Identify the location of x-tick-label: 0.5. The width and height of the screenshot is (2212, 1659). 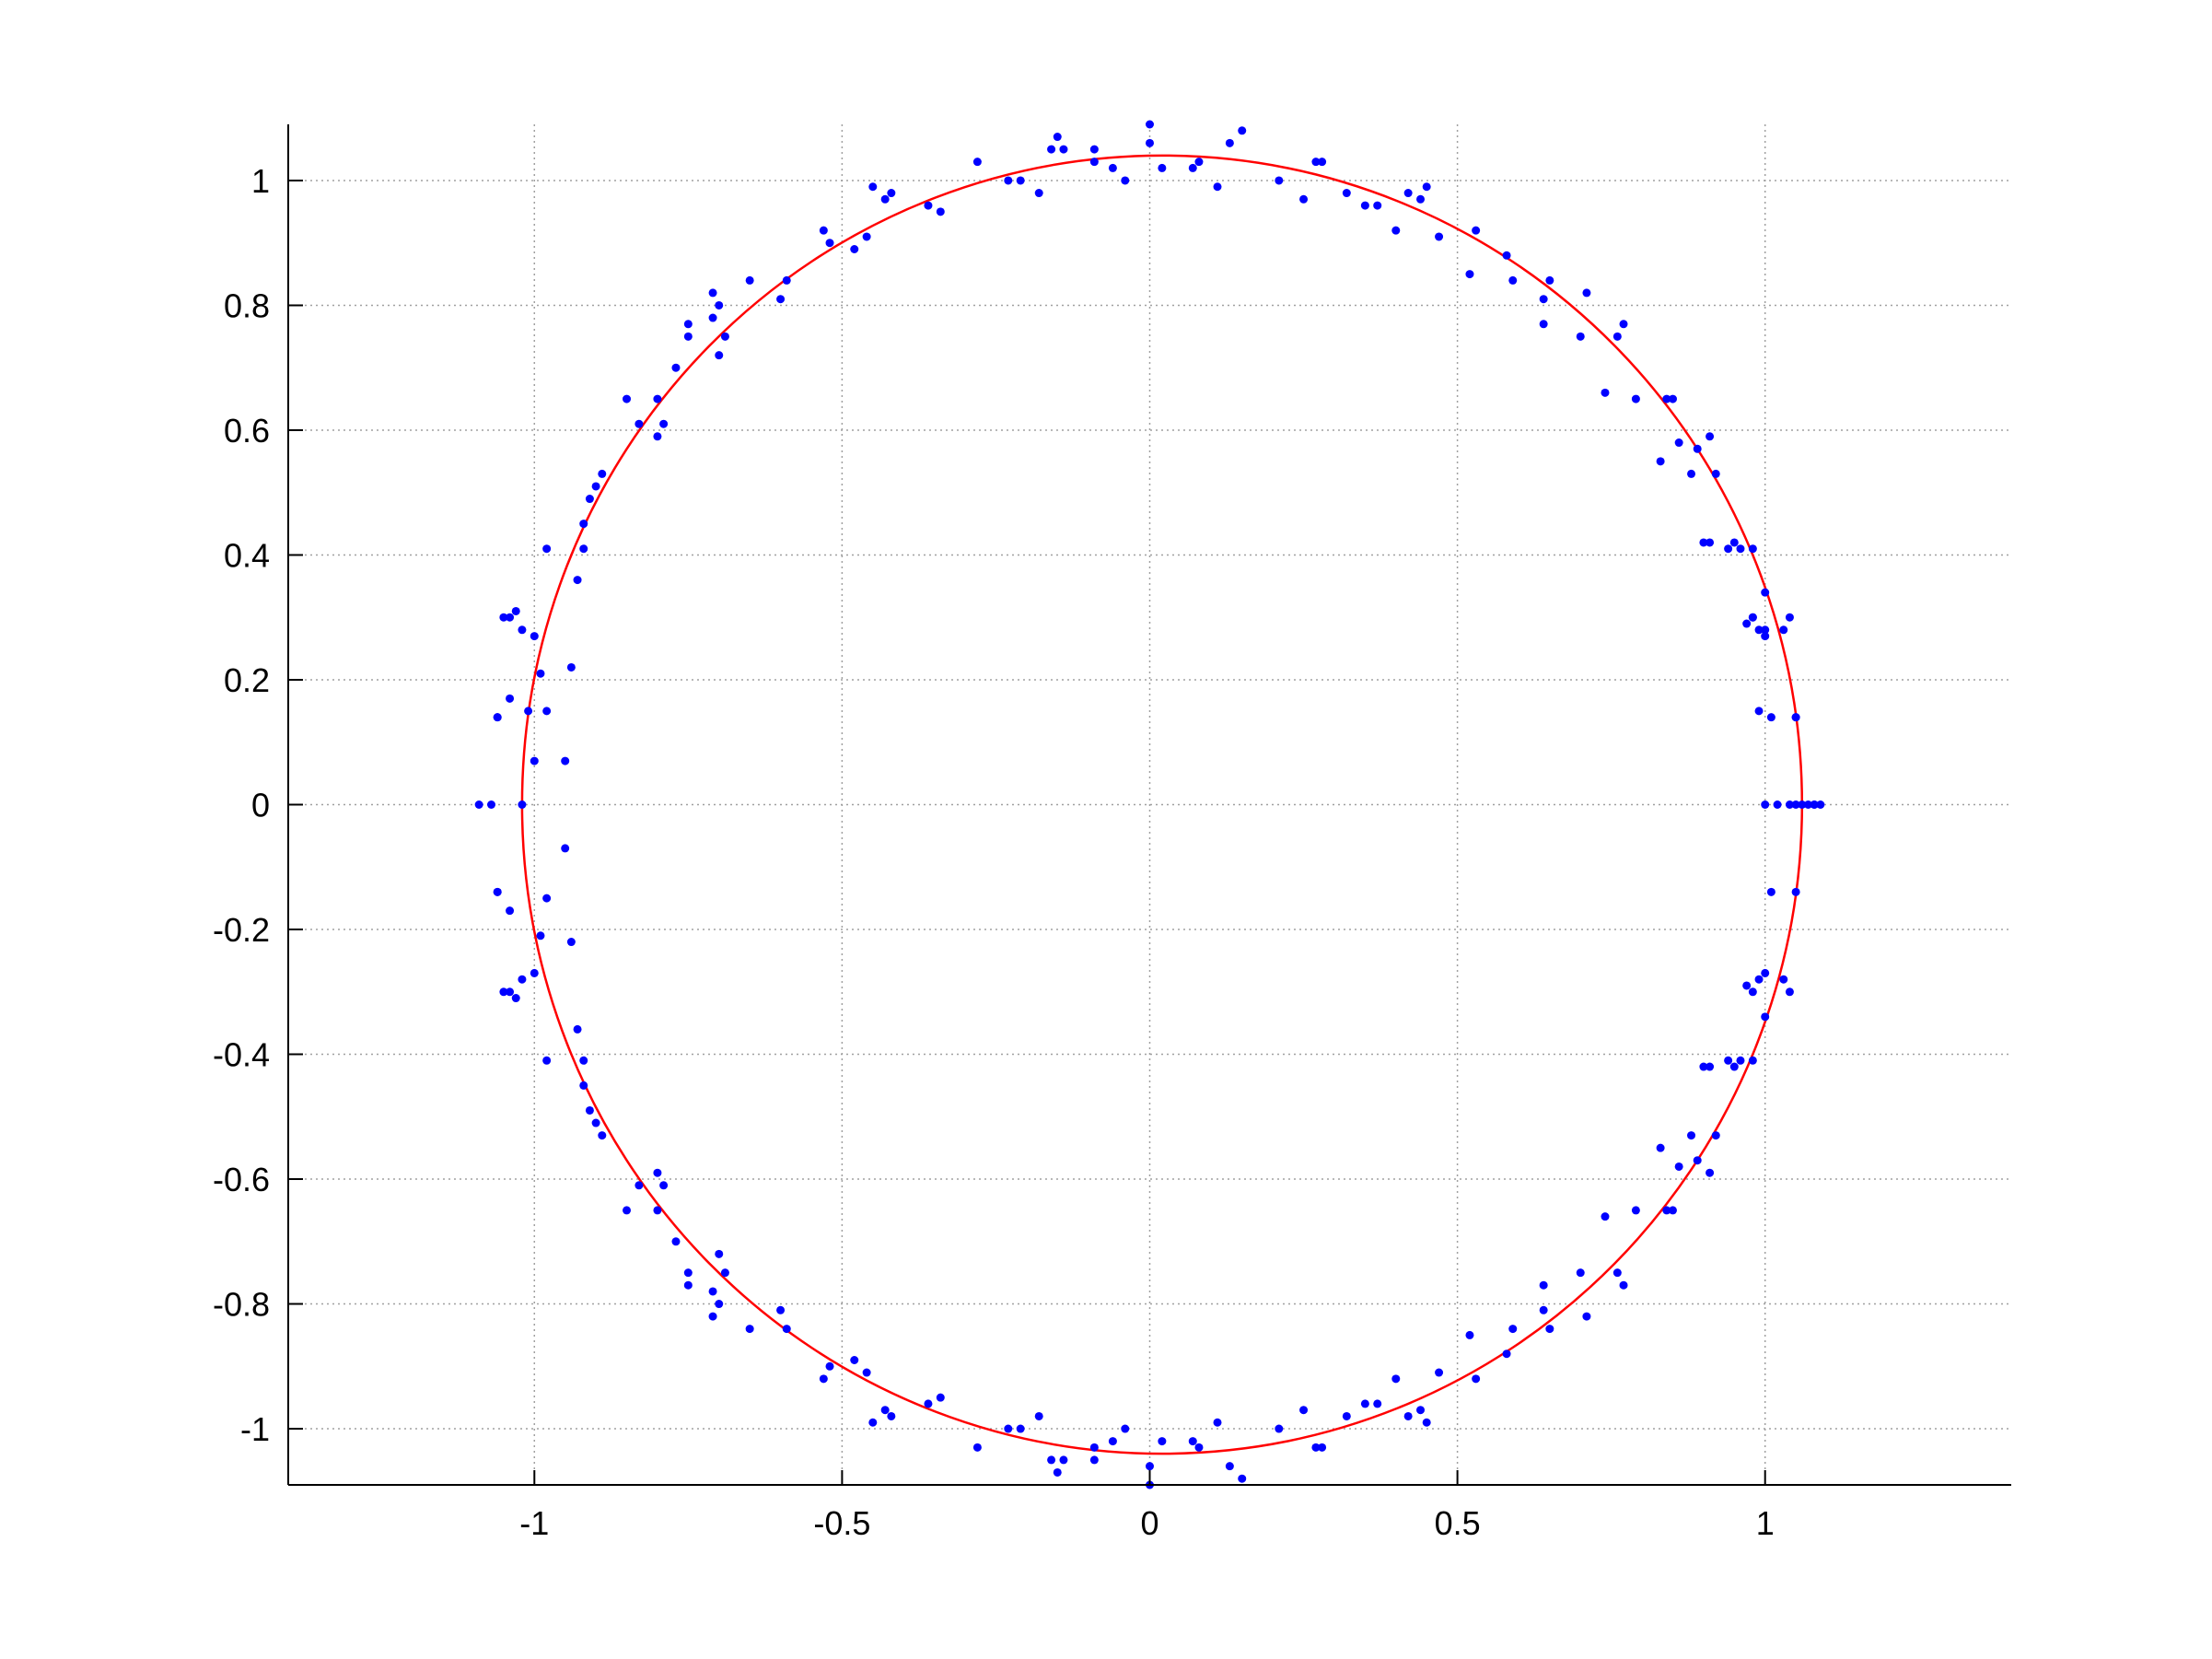
(1458, 1523).